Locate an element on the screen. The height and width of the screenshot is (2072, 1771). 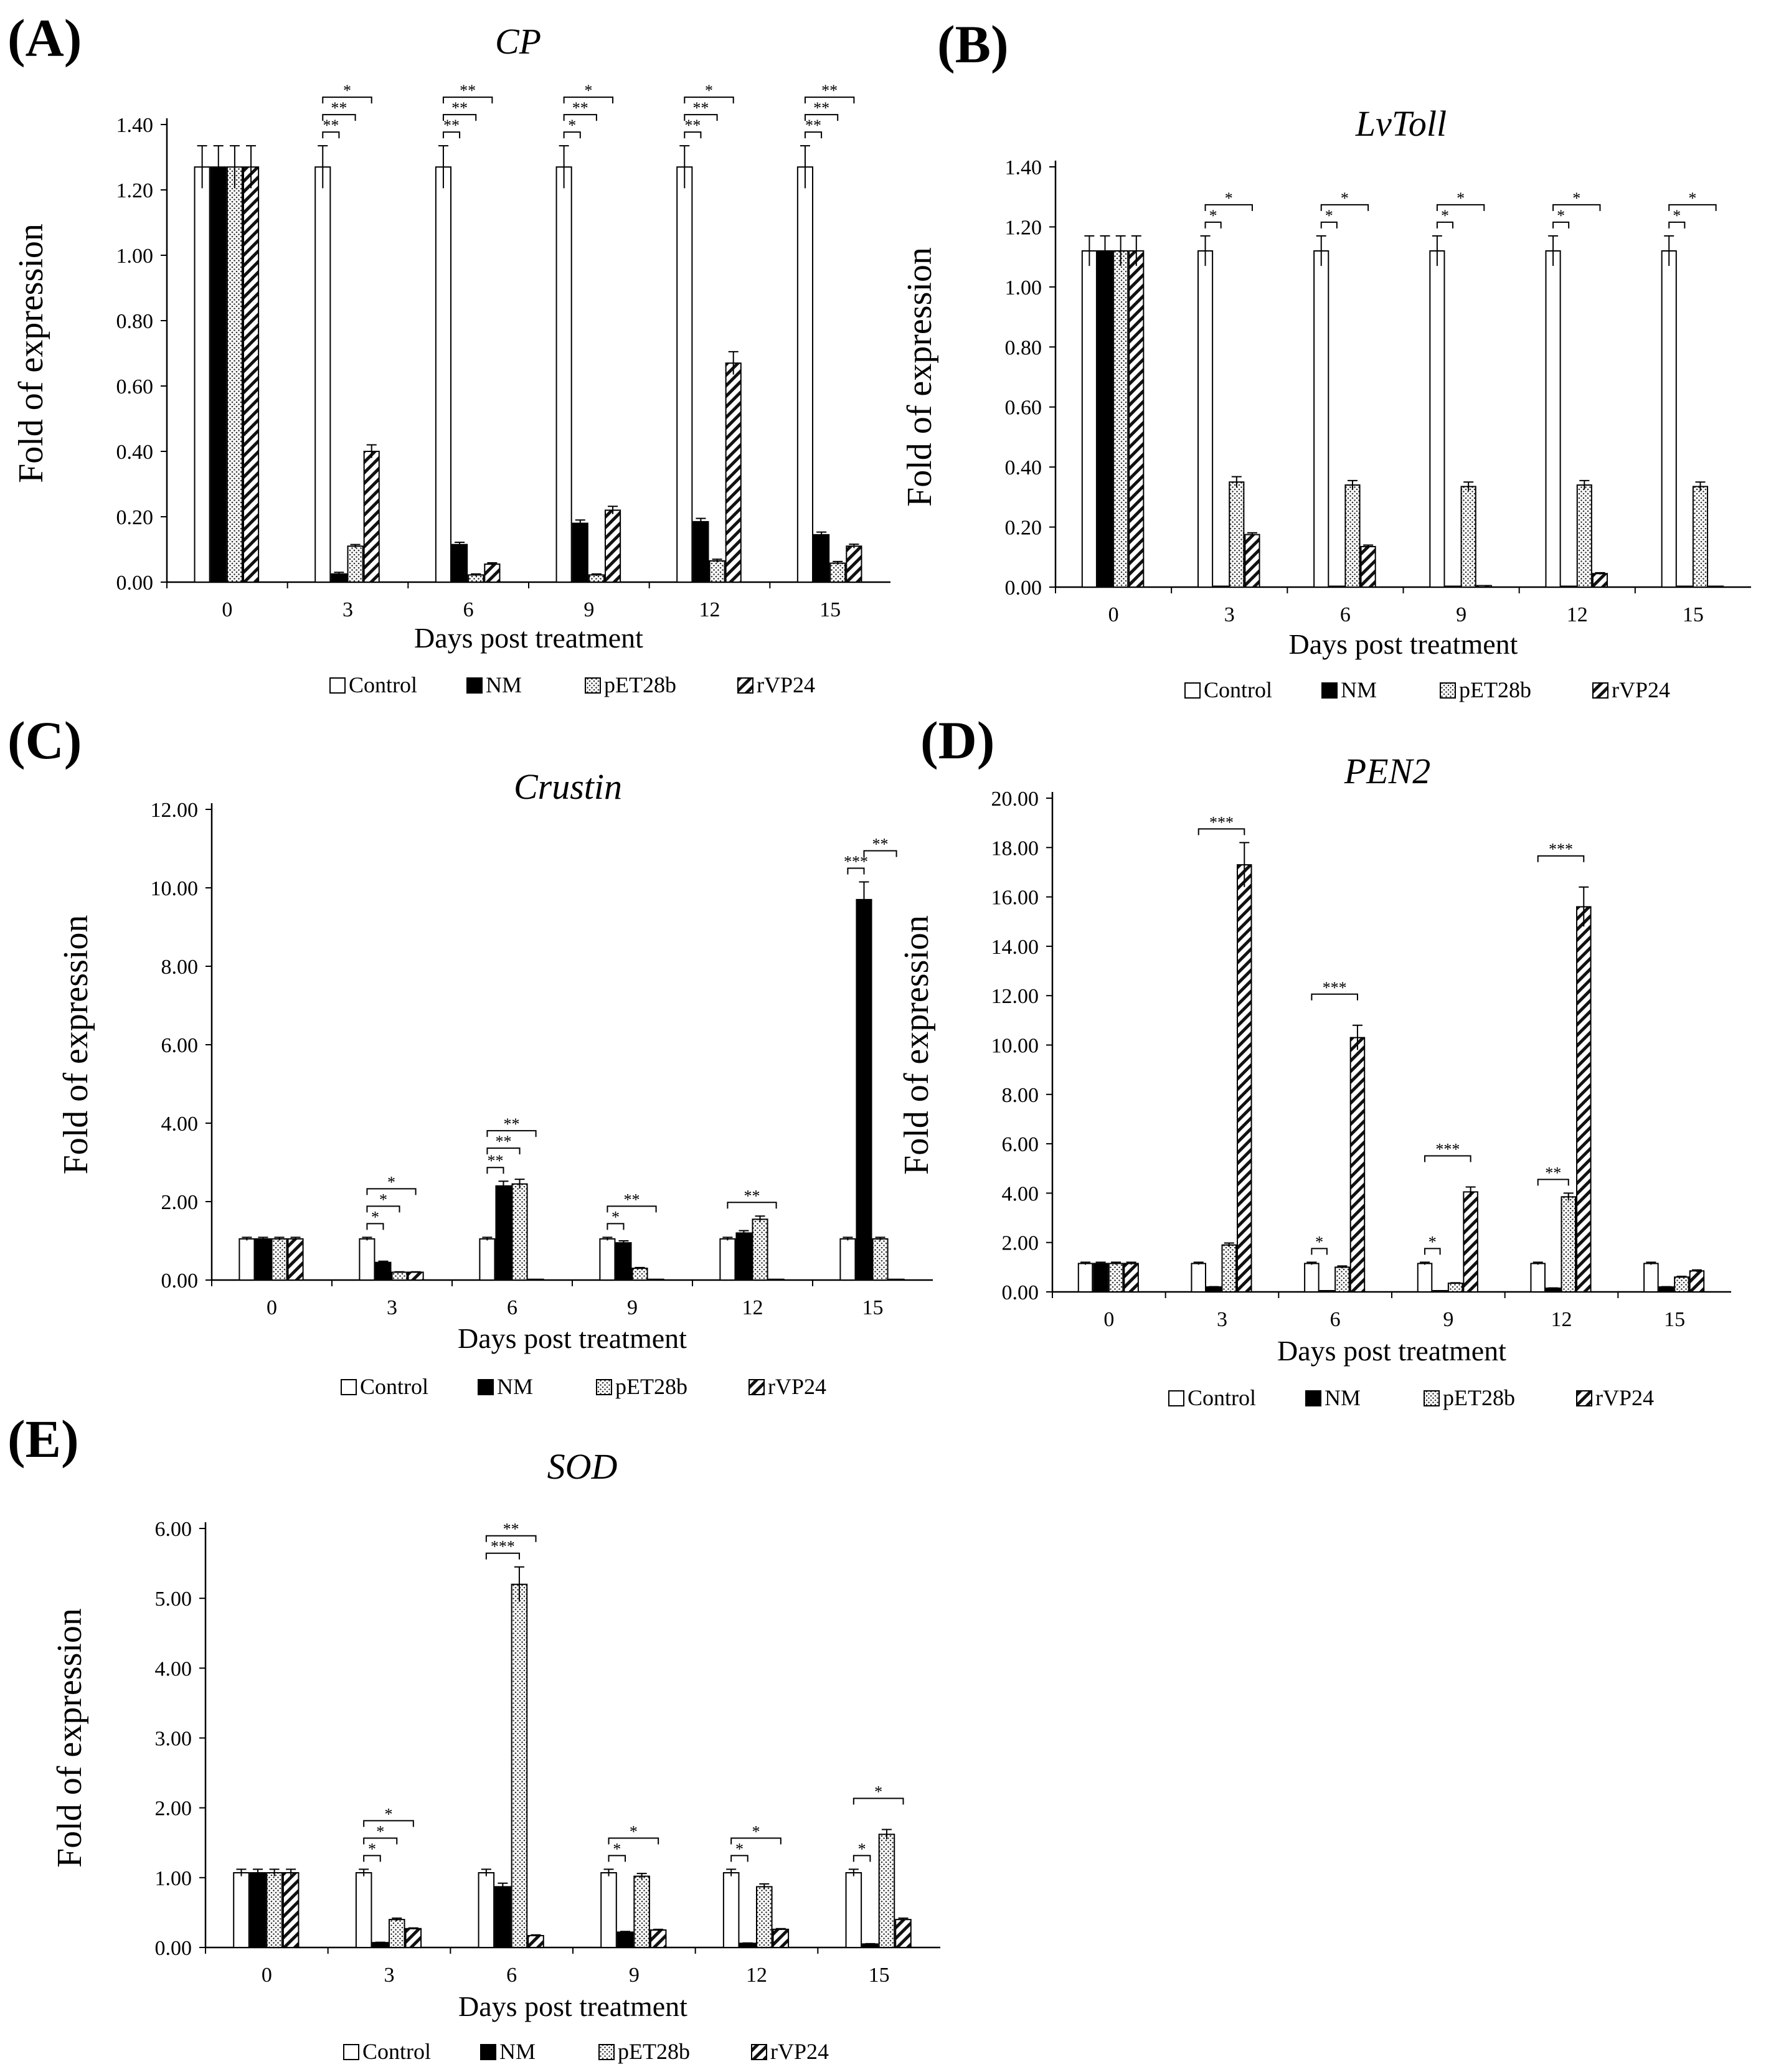
y-tick-label: 0.20 is located at coordinates (135, 517).